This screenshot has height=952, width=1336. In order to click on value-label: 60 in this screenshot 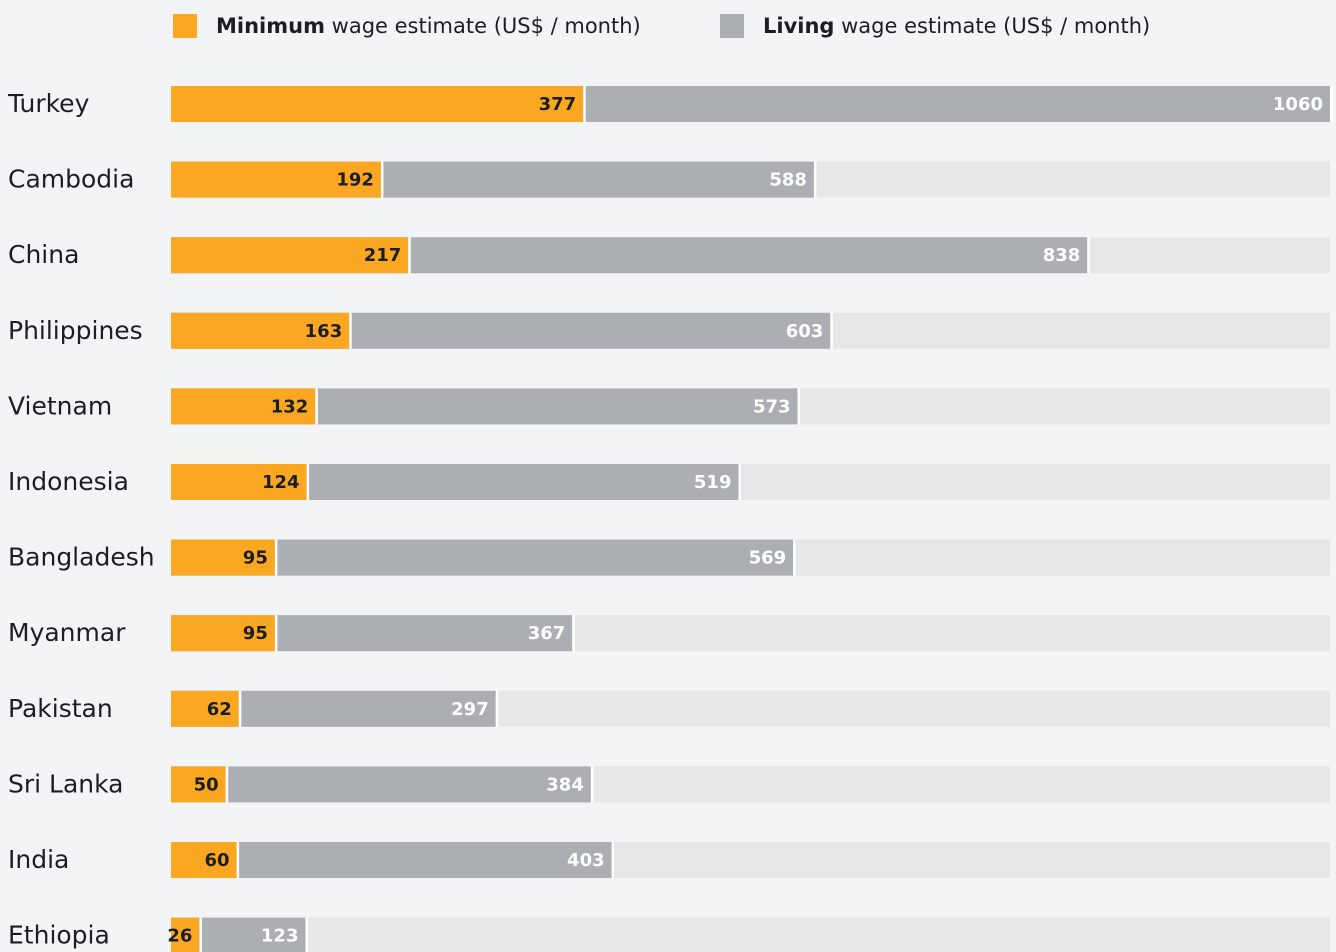, I will do `click(217, 860)`.